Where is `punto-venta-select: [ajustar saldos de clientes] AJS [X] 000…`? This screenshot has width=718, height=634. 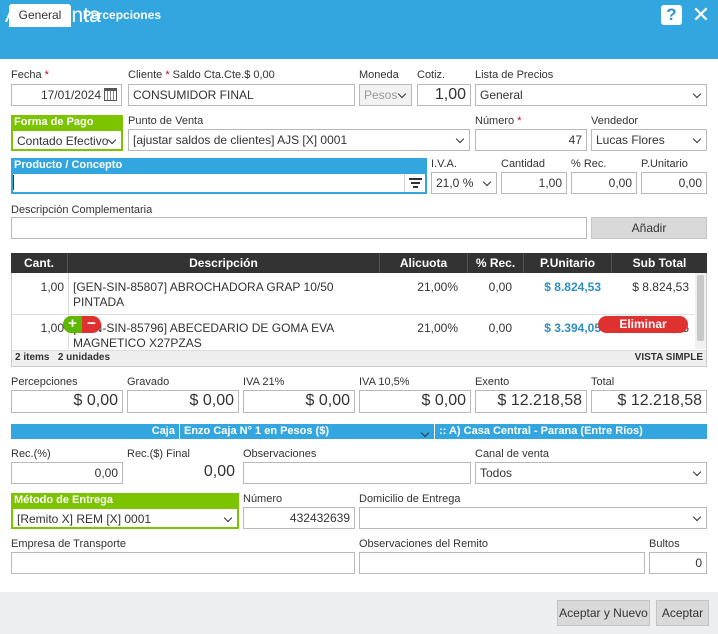 punto-venta-select: [ajustar saldos de clientes] AJS [X] 000… is located at coordinates (299, 140).